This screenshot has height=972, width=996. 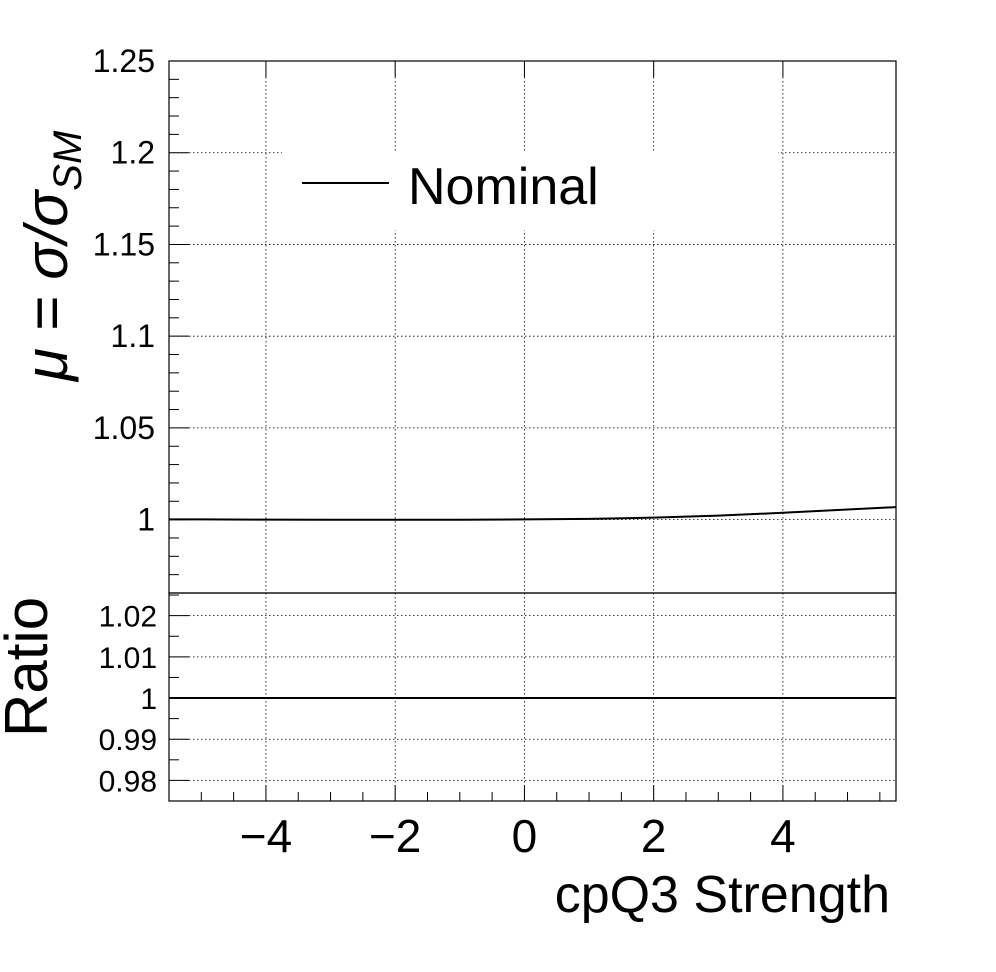 I want to click on main-curves, so click(x=533, y=513).